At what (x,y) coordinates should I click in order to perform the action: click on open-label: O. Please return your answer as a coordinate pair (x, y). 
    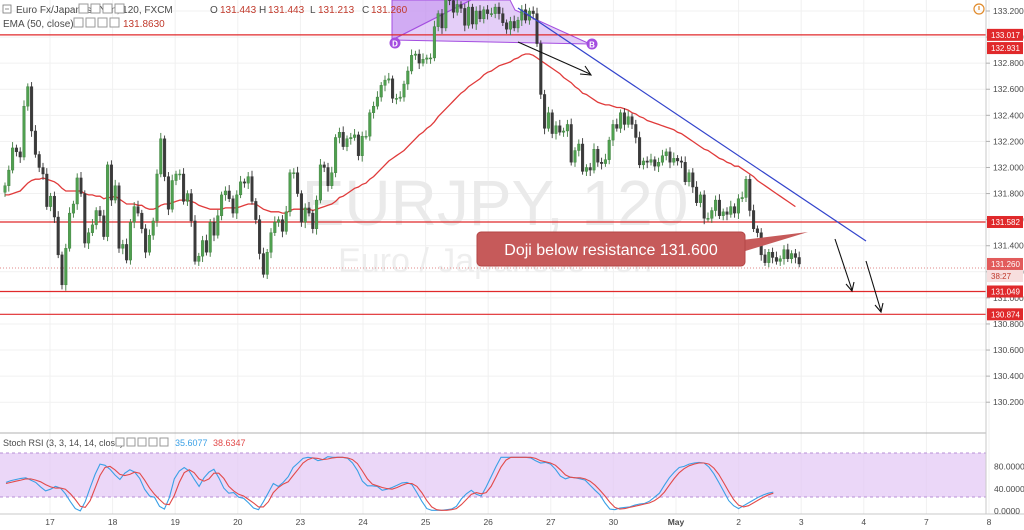
    Looking at the image, I should click on (214, 10).